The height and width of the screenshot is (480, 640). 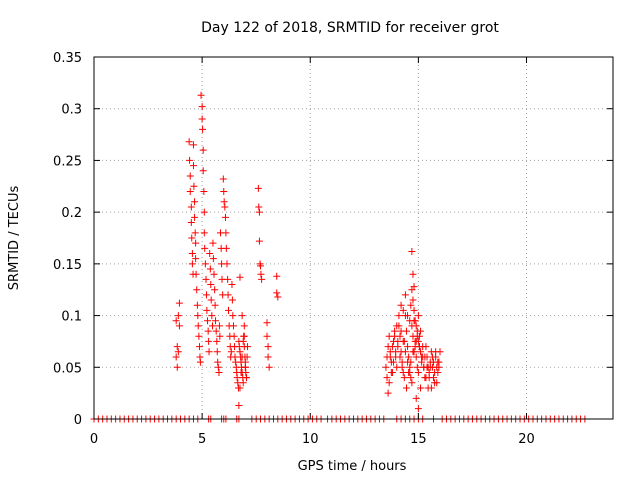 What do you see at coordinates (78, 420) in the screenshot?
I see `y-tick-label: 0` at bounding box center [78, 420].